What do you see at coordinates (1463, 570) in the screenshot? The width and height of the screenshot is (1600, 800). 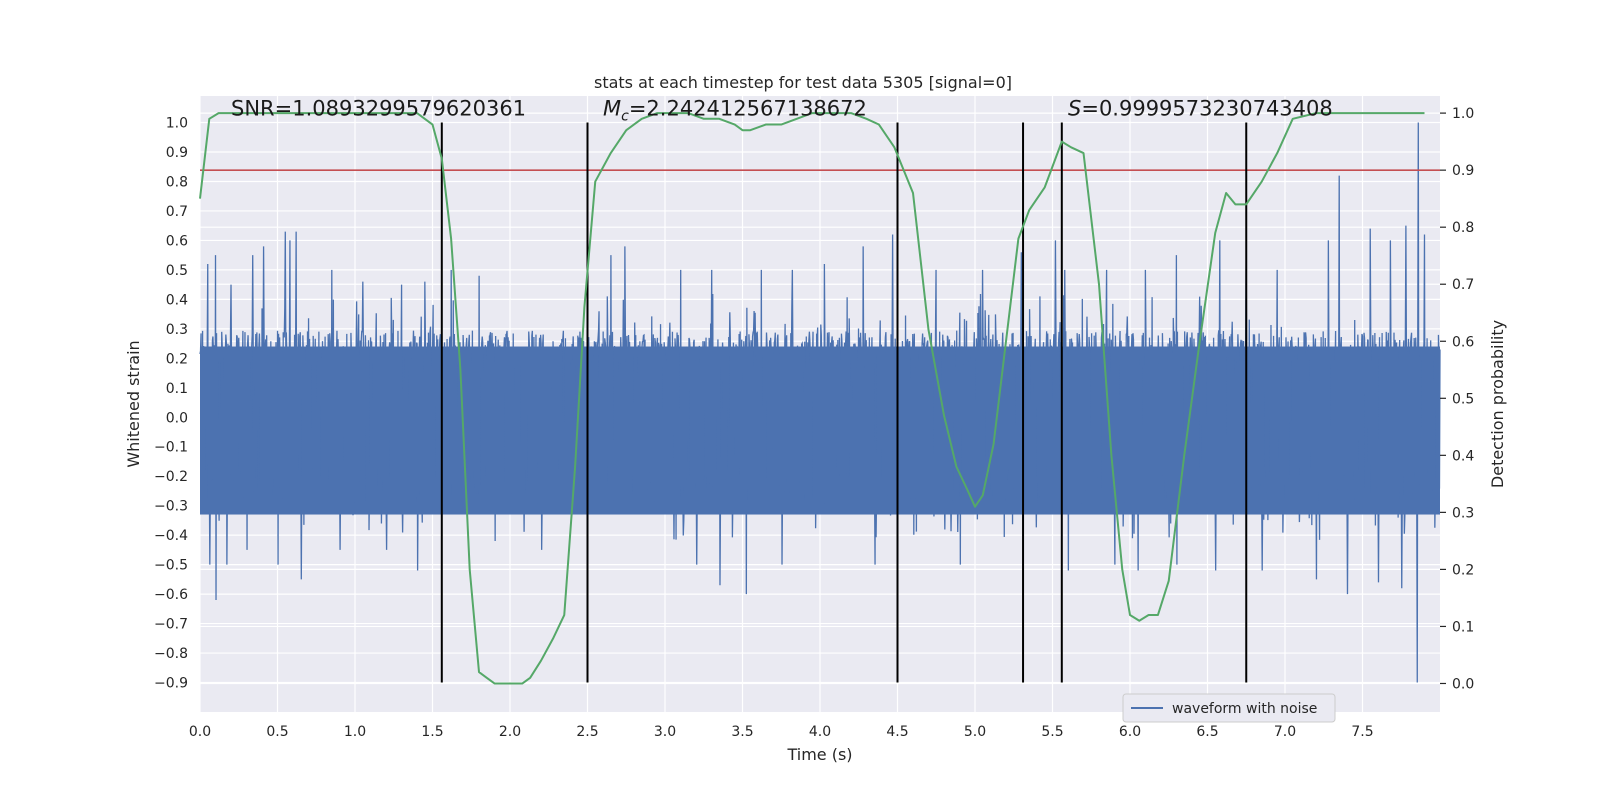 I see `y2-tick-label-2: 0.2` at bounding box center [1463, 570].